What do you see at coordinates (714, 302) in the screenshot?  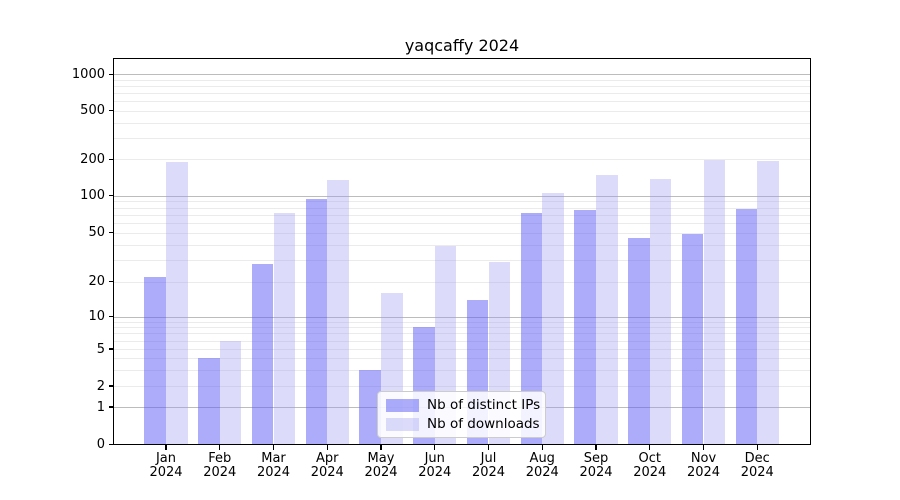 I see `bar-nov-downloads` at bounding box center [714, 302].